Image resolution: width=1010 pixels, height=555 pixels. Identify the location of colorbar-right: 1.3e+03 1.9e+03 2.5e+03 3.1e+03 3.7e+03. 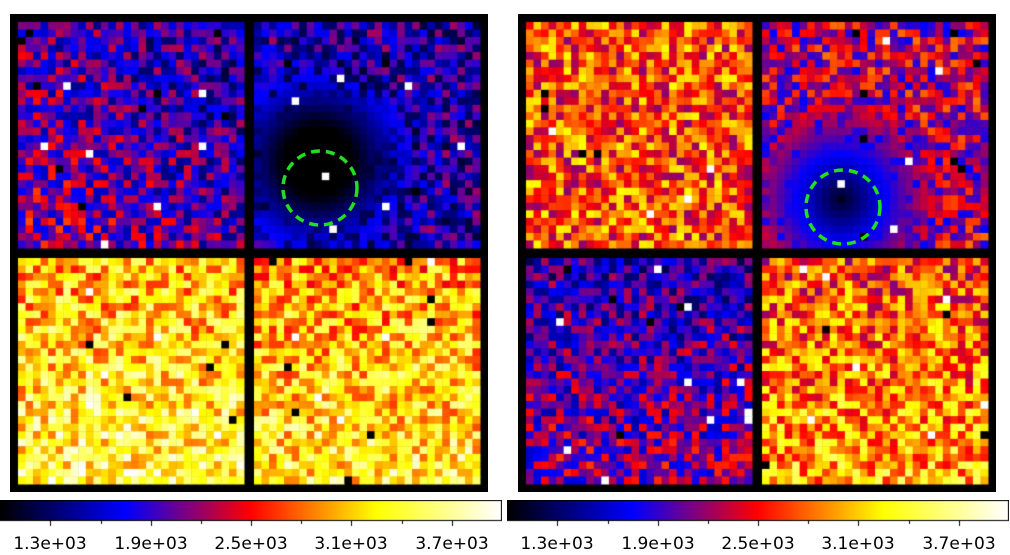
(758, 527).